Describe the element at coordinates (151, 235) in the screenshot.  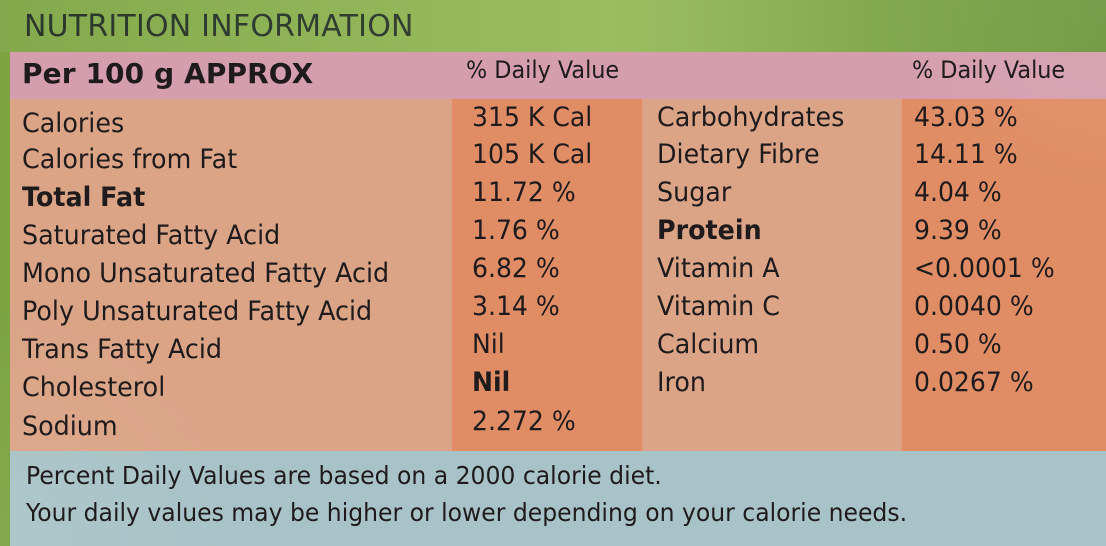
I see `left-item-label-saturated-fatty-acid: Saturated Fatty Acid` at that location.